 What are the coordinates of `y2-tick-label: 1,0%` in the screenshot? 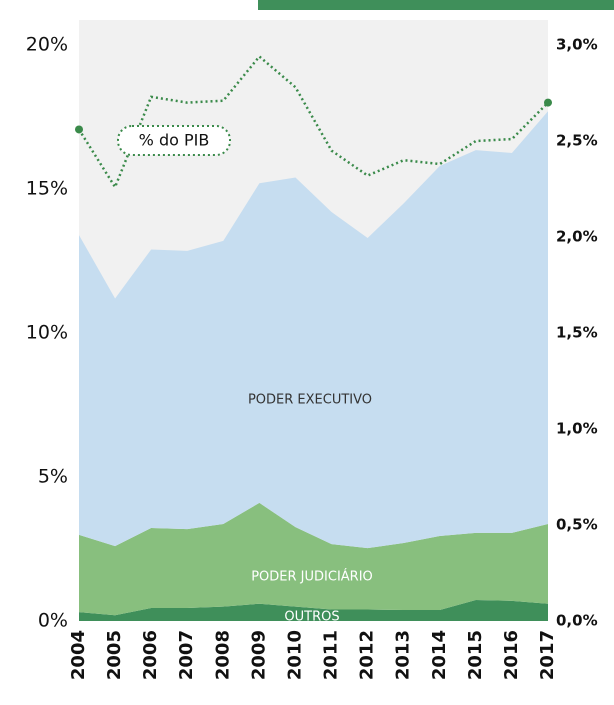 It's located at (577, 429).